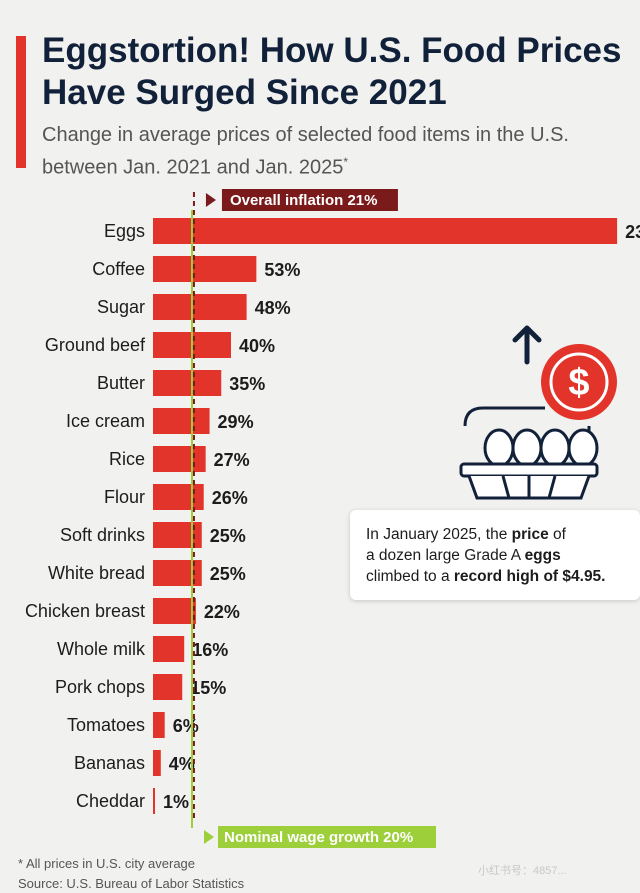 The width and height of the screenshot is (640, 893). I want to click on value-label: 22%, so click(222, 612).